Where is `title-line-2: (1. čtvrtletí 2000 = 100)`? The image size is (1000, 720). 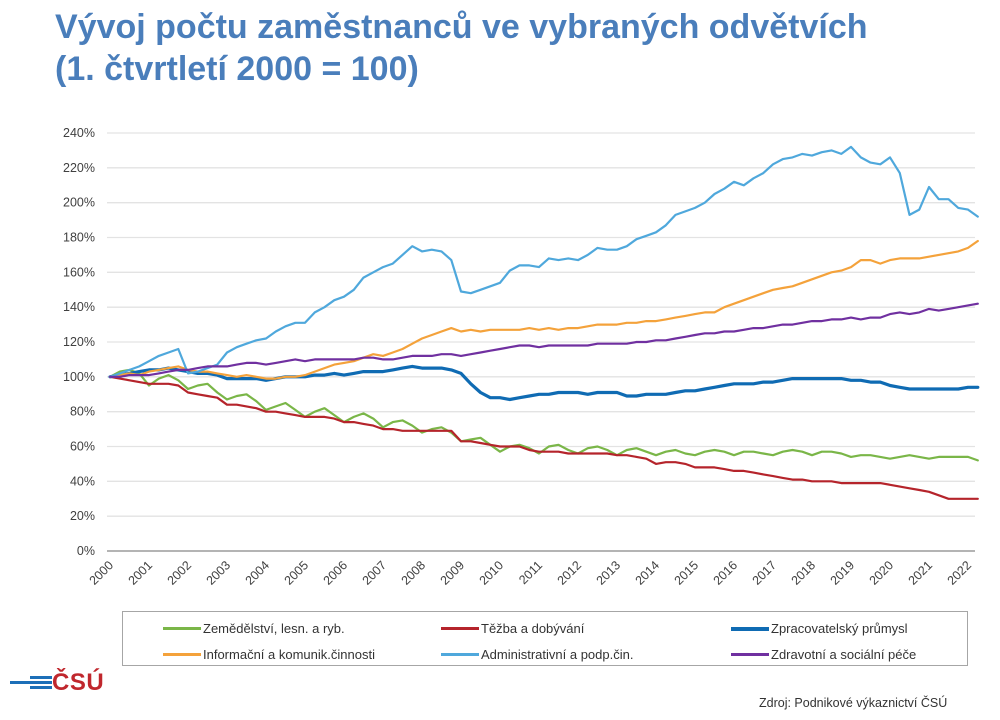 title-line-2: (1. čtvrtletí 2000 = 100) is located at coordinates (237, 69).